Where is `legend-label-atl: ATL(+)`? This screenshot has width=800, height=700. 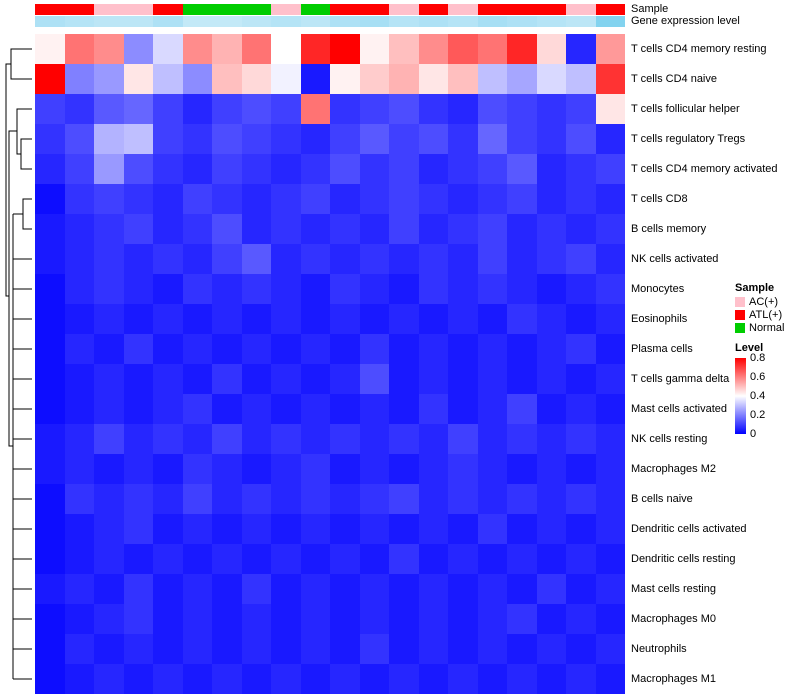
legend-label-atl: ATL(+) is located at coordinates (766, 315).